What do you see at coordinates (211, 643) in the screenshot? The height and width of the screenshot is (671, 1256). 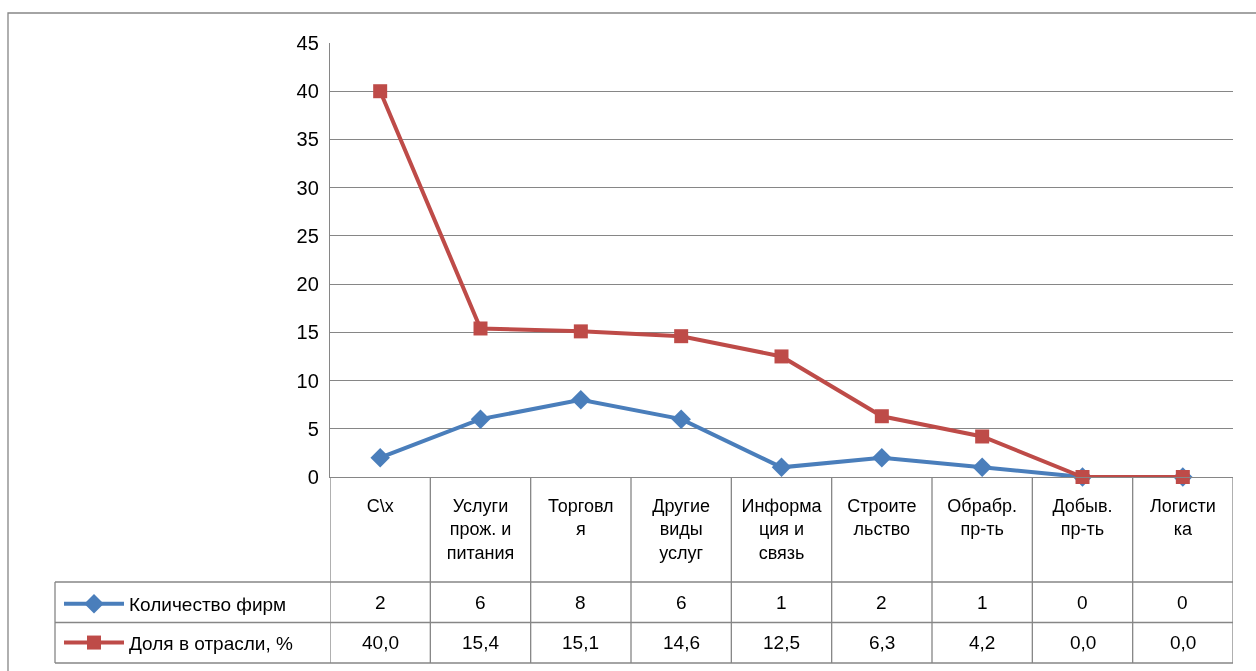 I see `legend-label: Доля в отрасли, %` at bounding box center [211, 643].